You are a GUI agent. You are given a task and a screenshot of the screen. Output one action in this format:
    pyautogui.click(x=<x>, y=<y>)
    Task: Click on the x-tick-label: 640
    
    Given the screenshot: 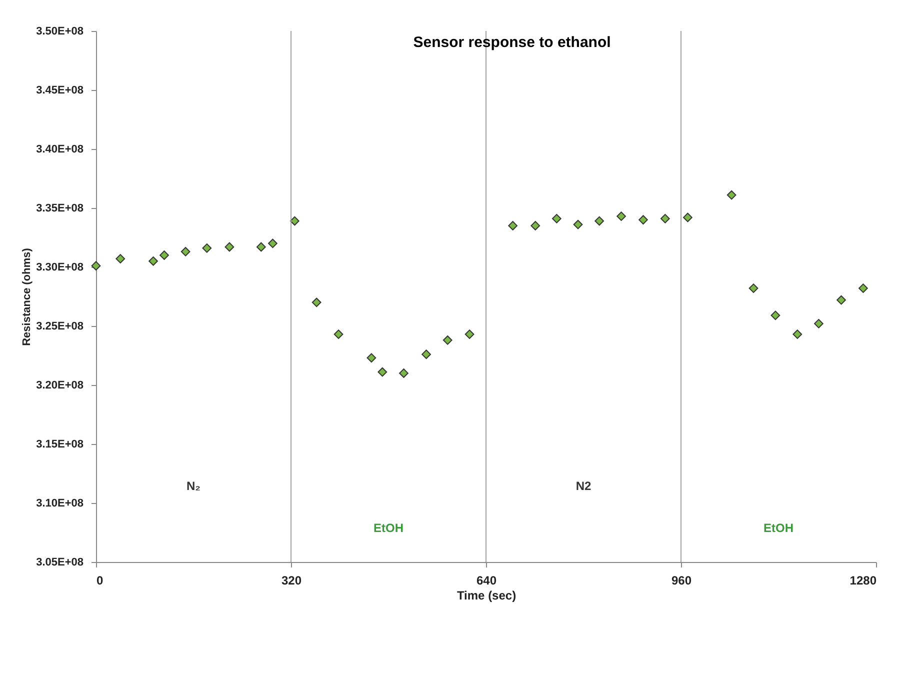 What is the action you would take?
    pyautogui.click(x=486, y=581)
    